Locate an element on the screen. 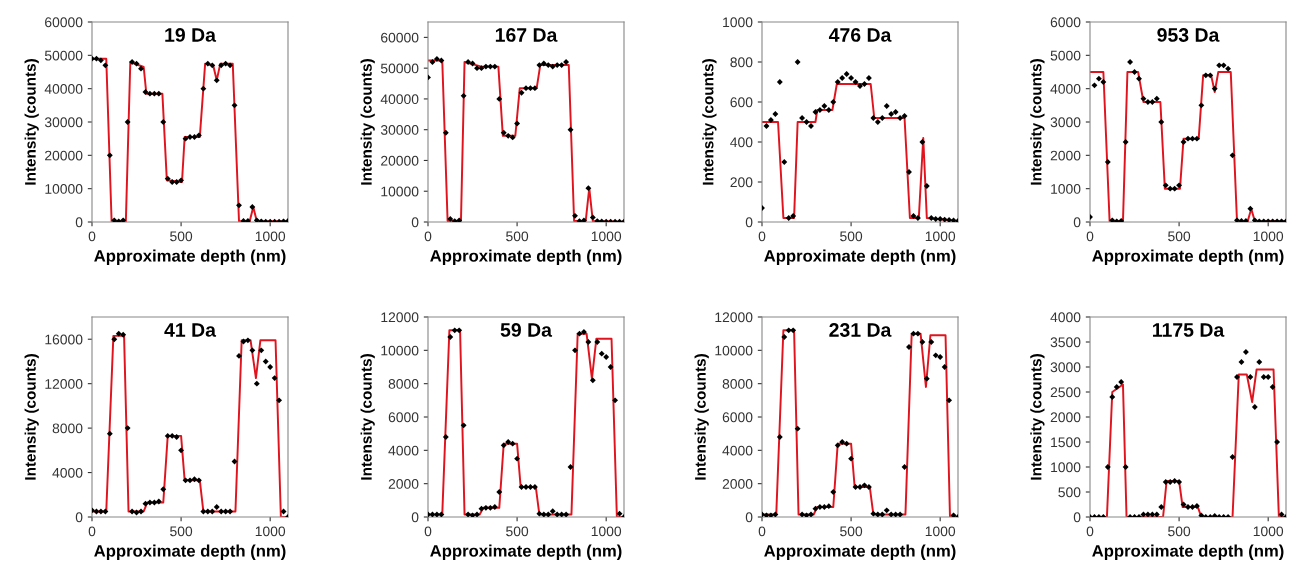  x-tick-label: 0 is located at coordinates (92, 531).